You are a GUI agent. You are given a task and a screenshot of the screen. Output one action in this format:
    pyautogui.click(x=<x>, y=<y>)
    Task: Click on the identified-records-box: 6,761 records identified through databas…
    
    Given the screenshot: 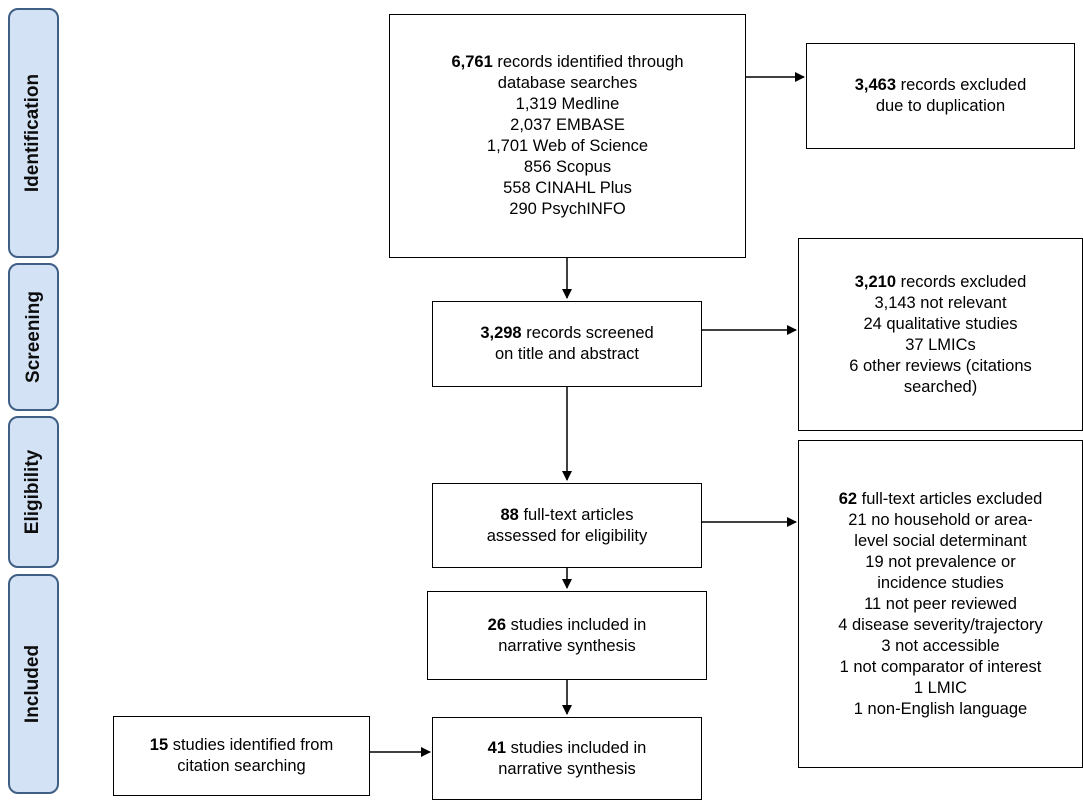 What is the action you would take?
    pyautogui.click(x=567, y=136)
    